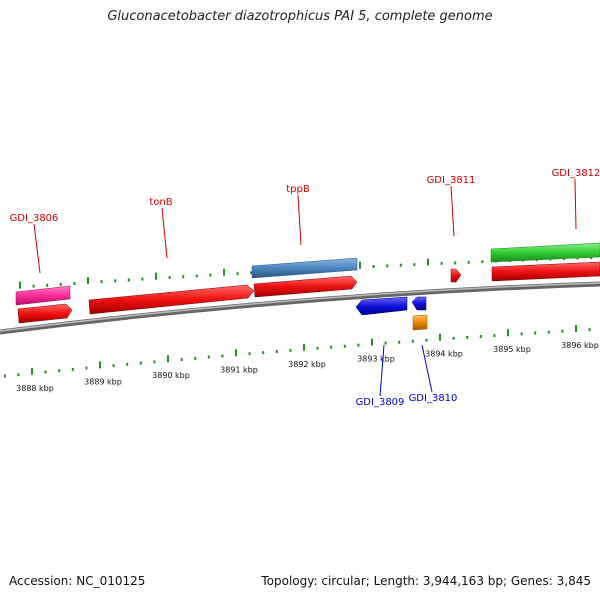 This screenshot has height=600, width=600. I want to click on genome-backbone, so click(300, 308).